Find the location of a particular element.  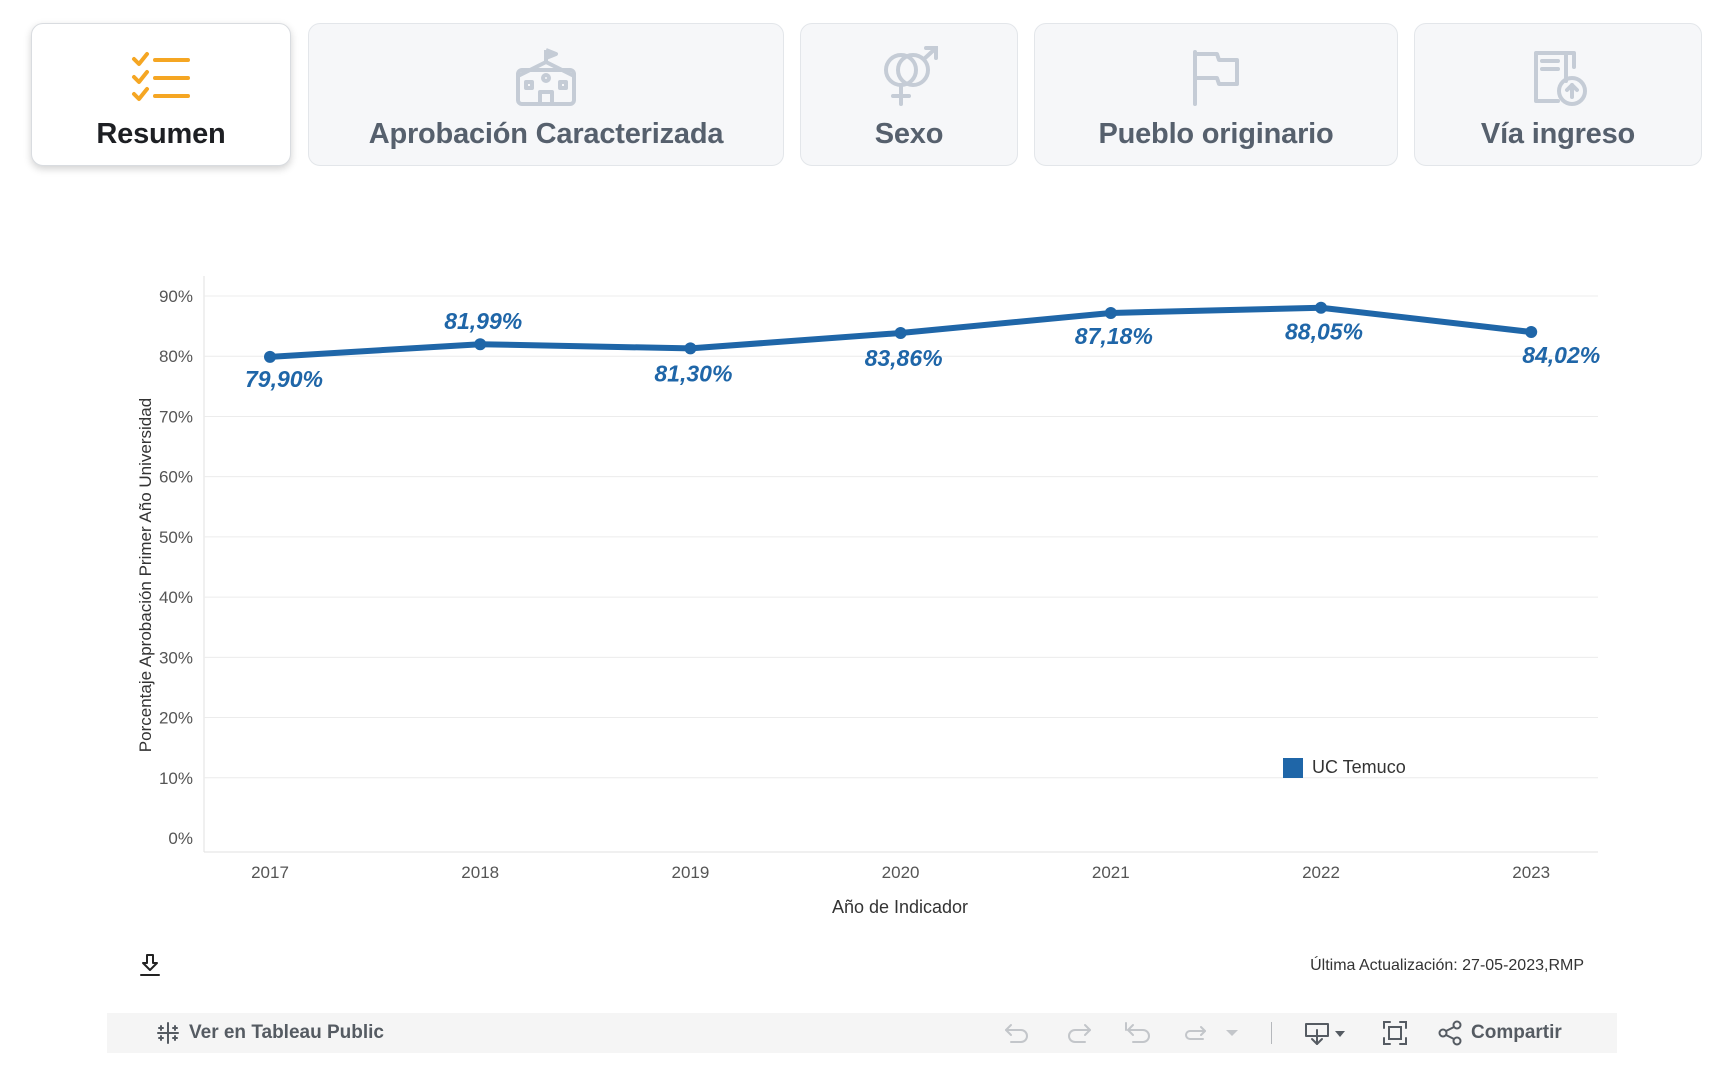

tab-label: Sexo is located at coordinates (909, 134).